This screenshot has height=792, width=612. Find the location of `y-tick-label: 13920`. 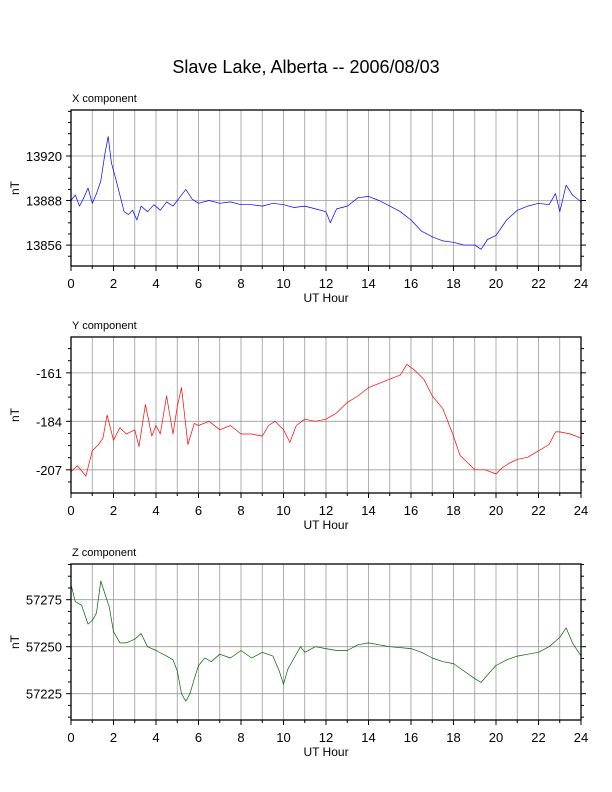

y-tick-label: 13920 is located at coordinates (44, 156).